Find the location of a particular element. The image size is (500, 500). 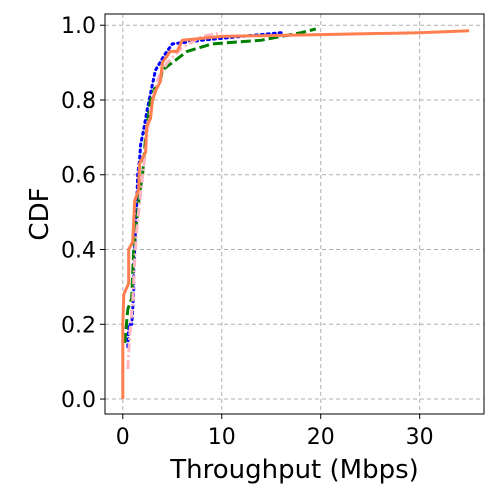

y-axis-label: CDF is located at coordinates (40, 213).